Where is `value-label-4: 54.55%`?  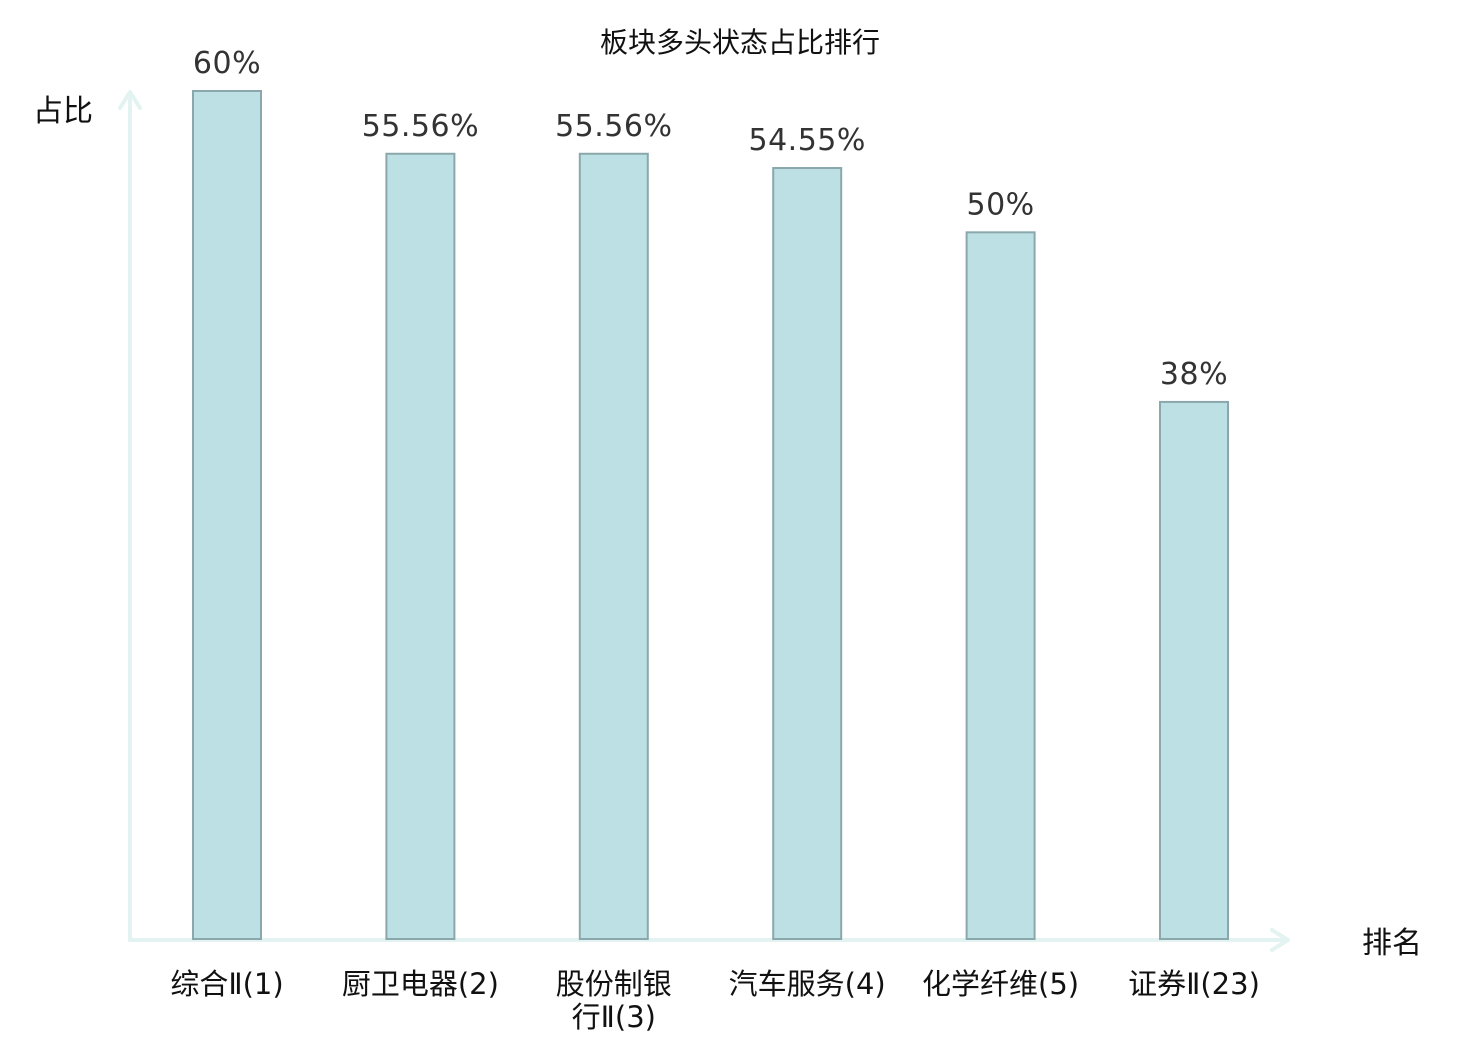 value-label-4: 54.55% is located at coordinates (807, 140).